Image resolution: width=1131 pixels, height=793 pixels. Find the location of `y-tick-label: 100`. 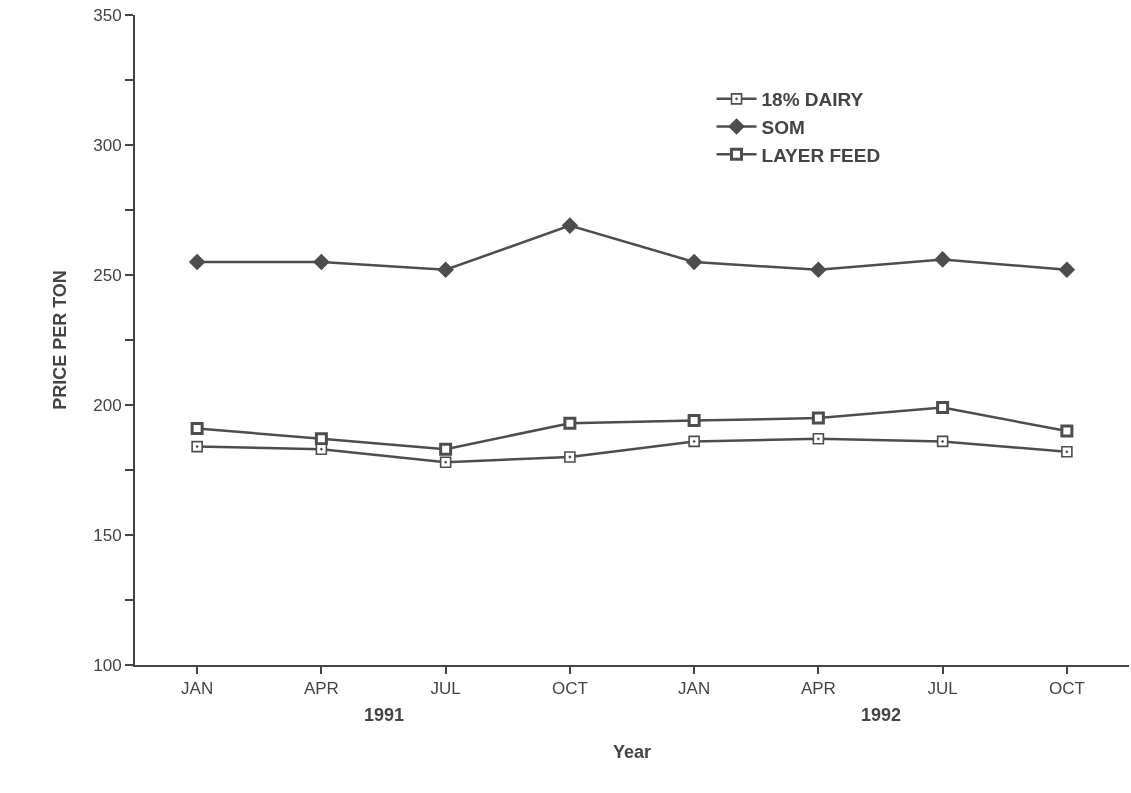

y-tick-label: 100 is located at coordinates (107, 665).